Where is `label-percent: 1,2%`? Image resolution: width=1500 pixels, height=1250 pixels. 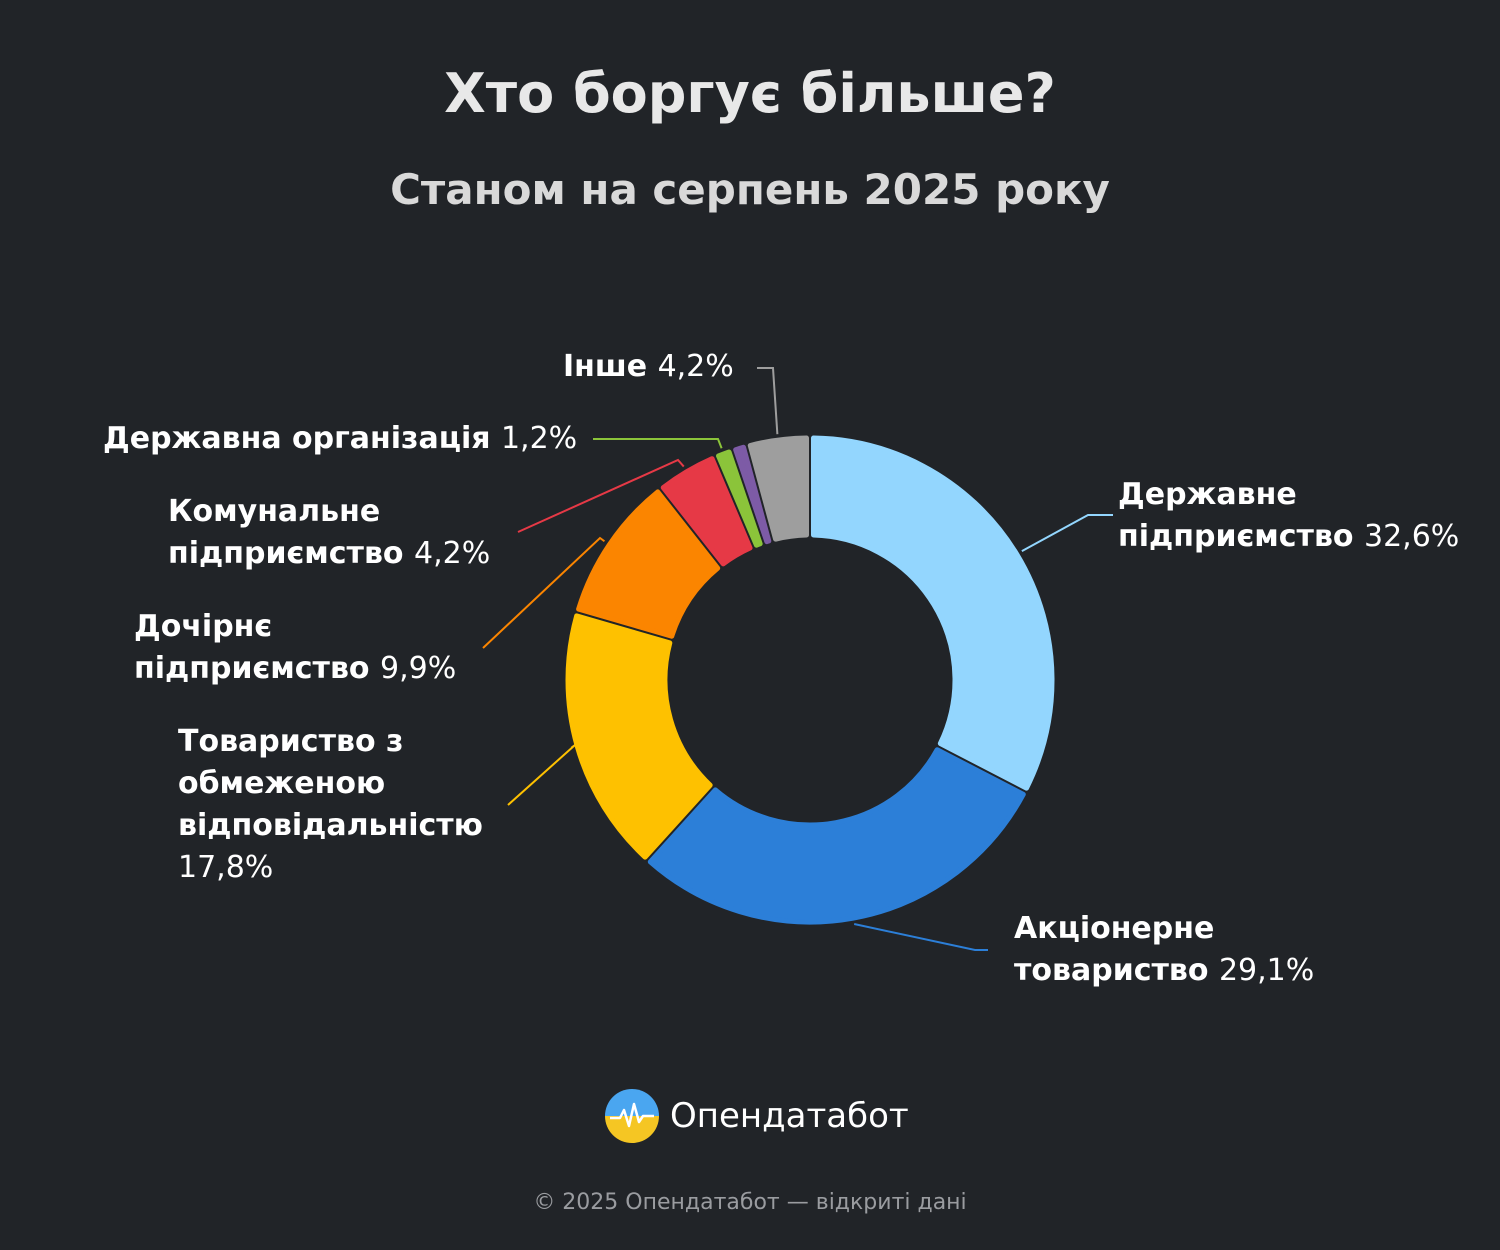 label-percent: 1,2% is located at coordinates (539, 438).